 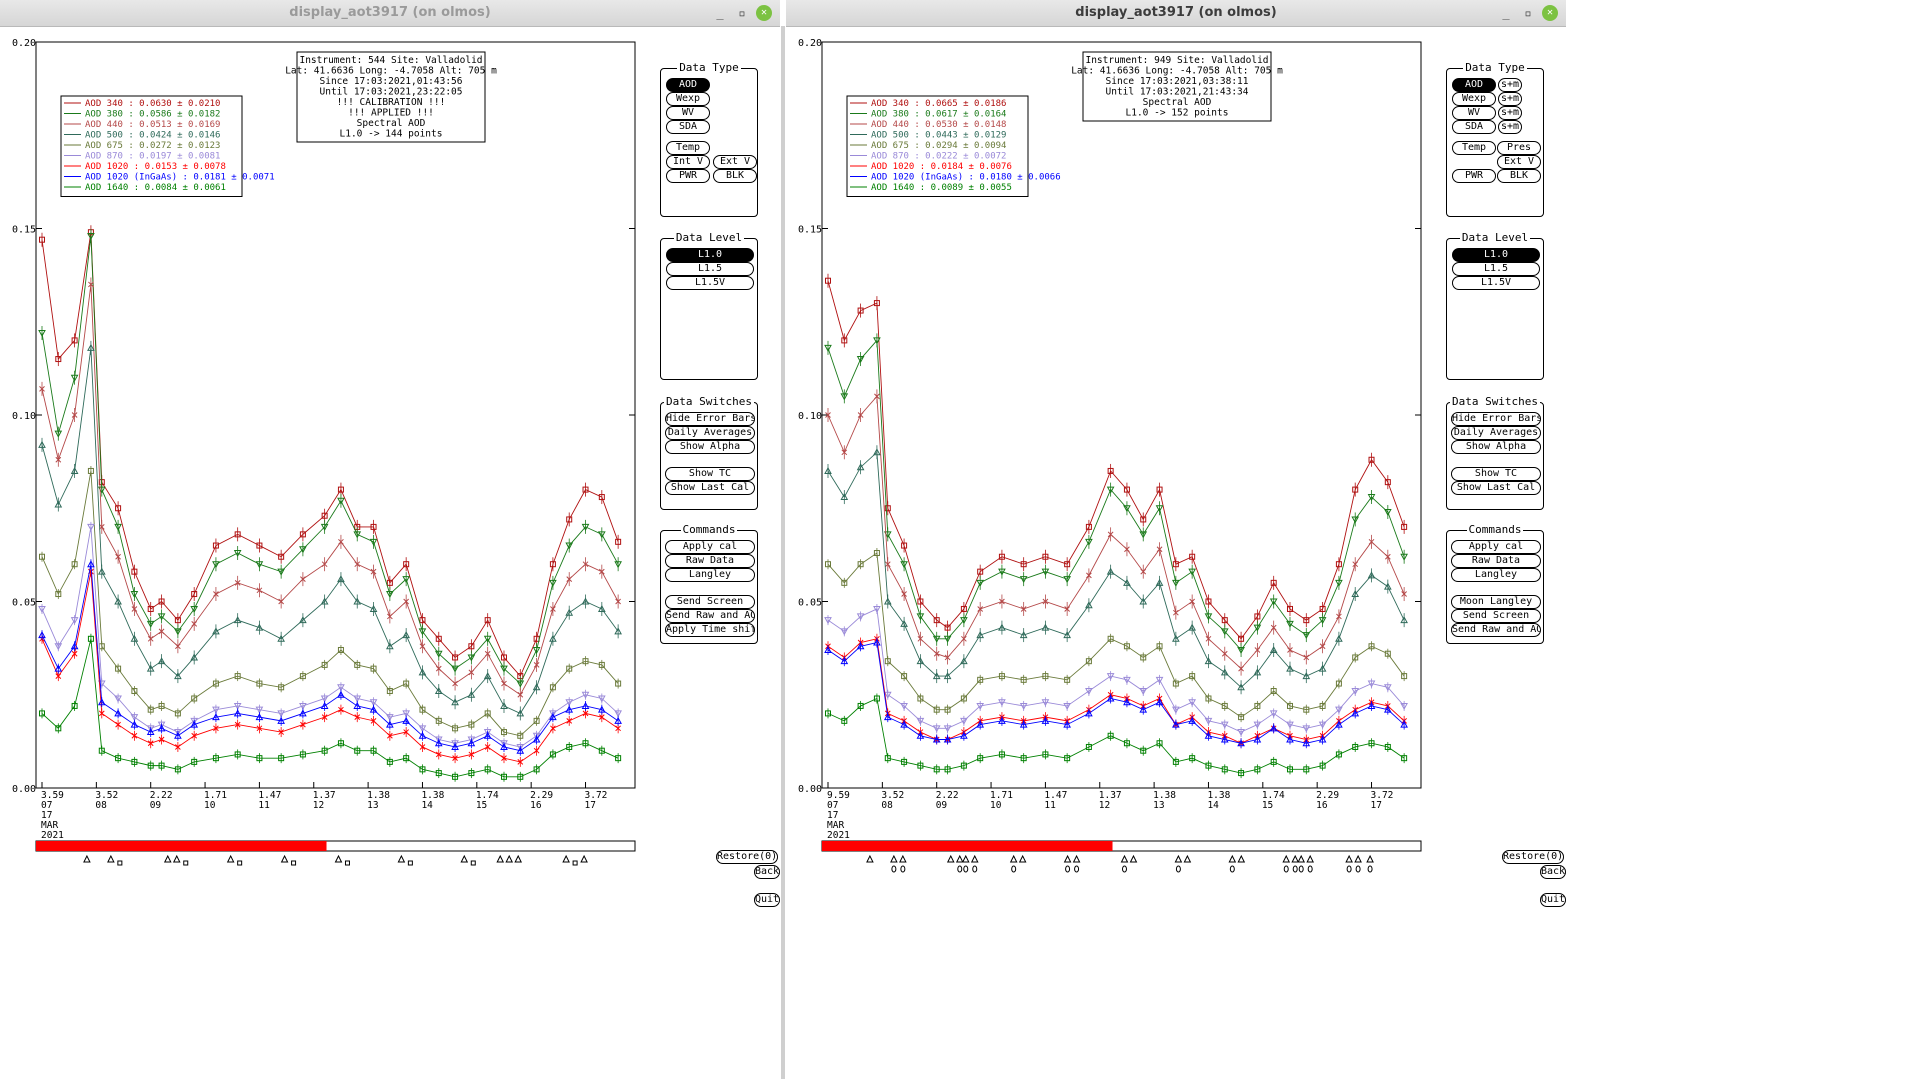 I want to click on command-button: Moon Langley, so click(x=1496, y=602).